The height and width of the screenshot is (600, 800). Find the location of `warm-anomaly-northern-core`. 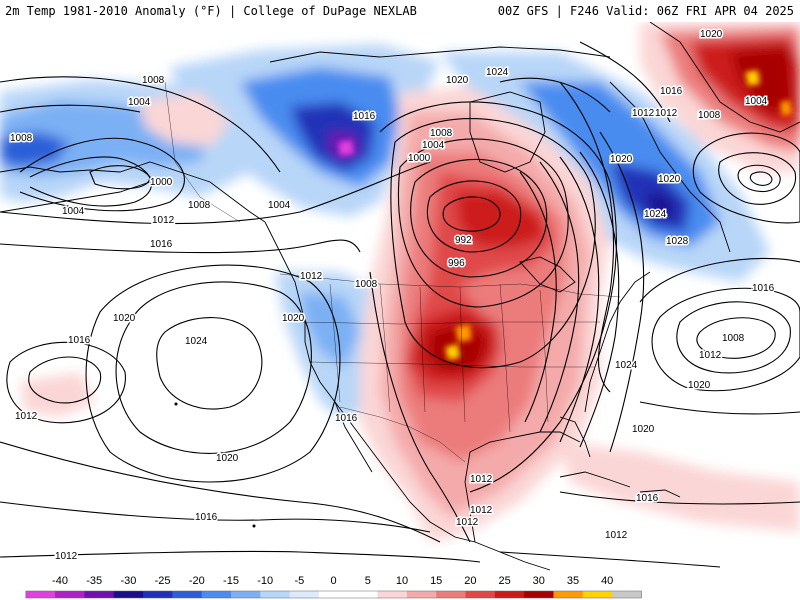

warm-anomaly-northern-core is located at coordinates (500, 219).